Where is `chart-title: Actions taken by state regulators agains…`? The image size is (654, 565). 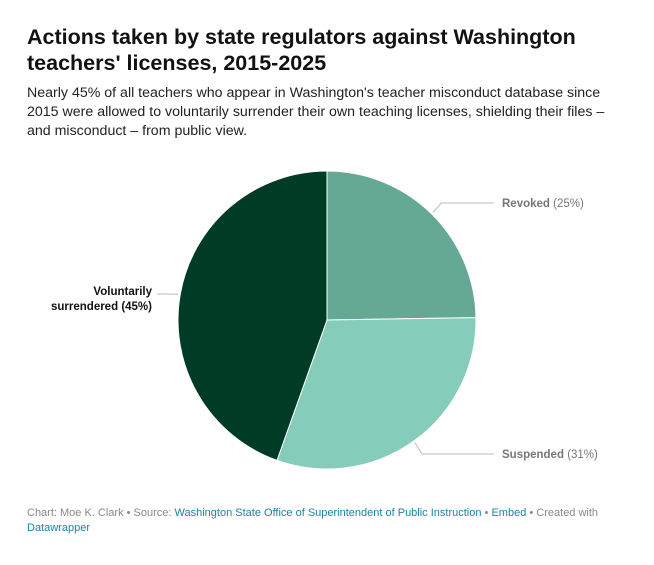 chart-title: Actions taken by state regulators agains… is located at coordinates (301, 50).